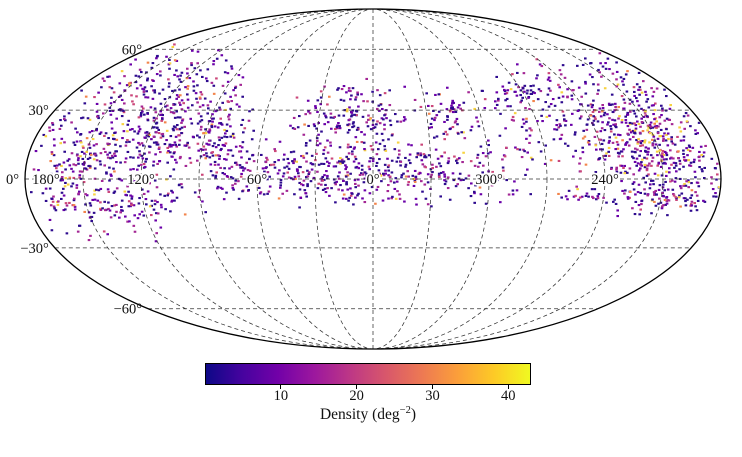 The image size is (742, 457). What do you see at coordinates (508, 396) in the screenshot?
I see `colorbar-tick-label: 40` at bounding box center [508, 396].